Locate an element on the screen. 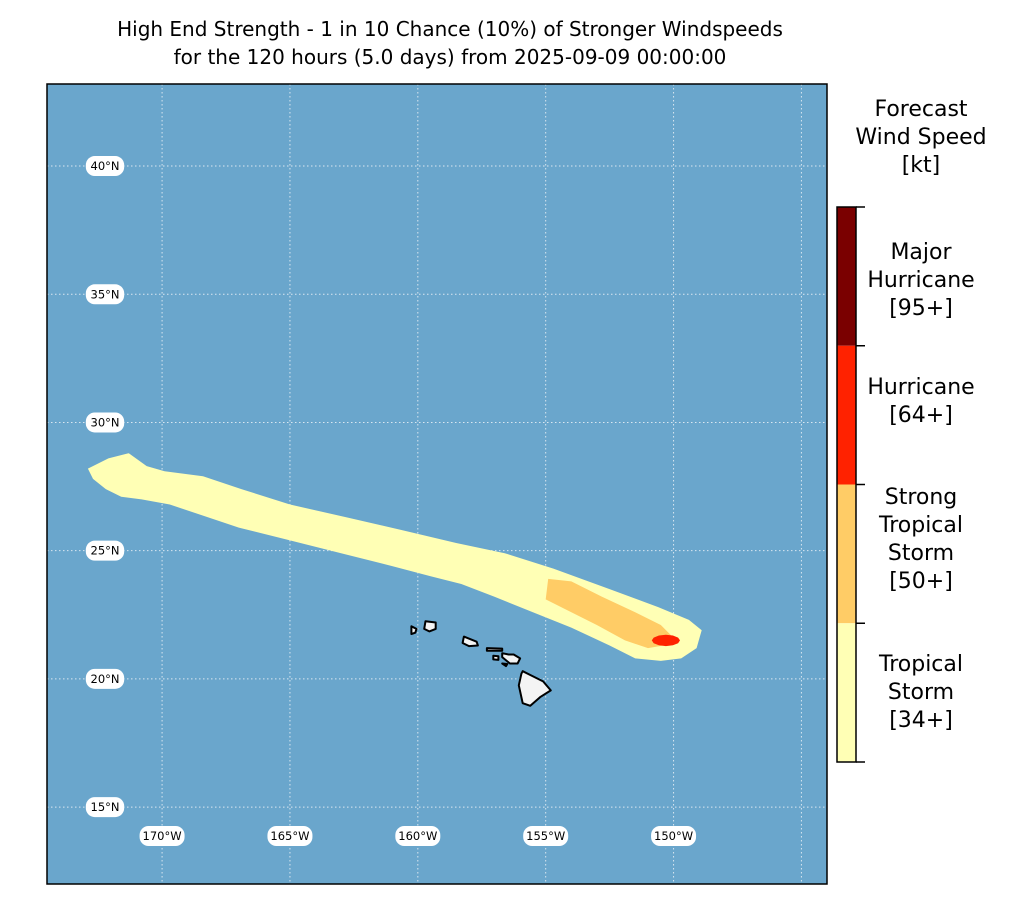 Image resolution: width=1015 pixels, height=906 pixels. hawaii-islands is located at coordinates (481, 663).